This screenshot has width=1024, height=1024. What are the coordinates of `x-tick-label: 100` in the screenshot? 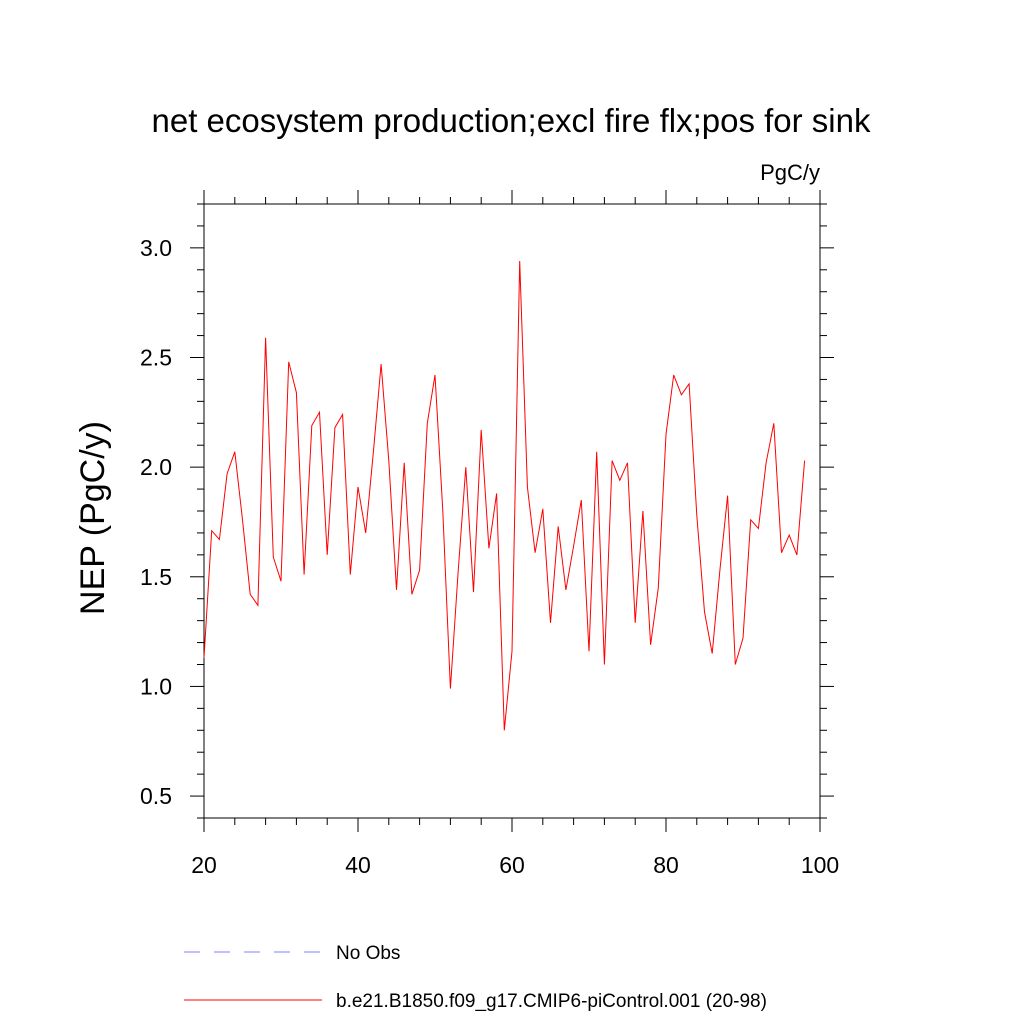 It's located at (820, 865).